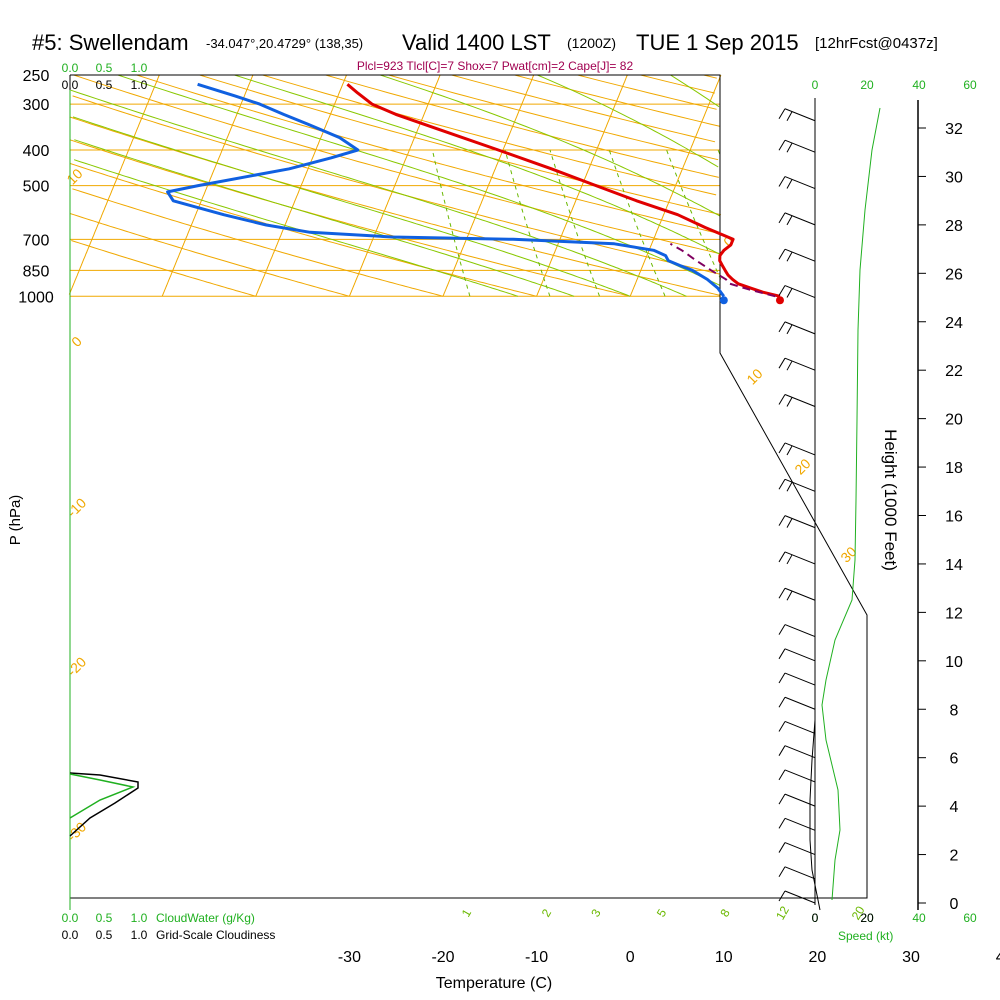 The height and width of the screenshot is (1000, 1000). What do you see at coordinates (954, 468) in the screenshot?
I see `height-tick-label: 18` at bounding box center [954, 468].